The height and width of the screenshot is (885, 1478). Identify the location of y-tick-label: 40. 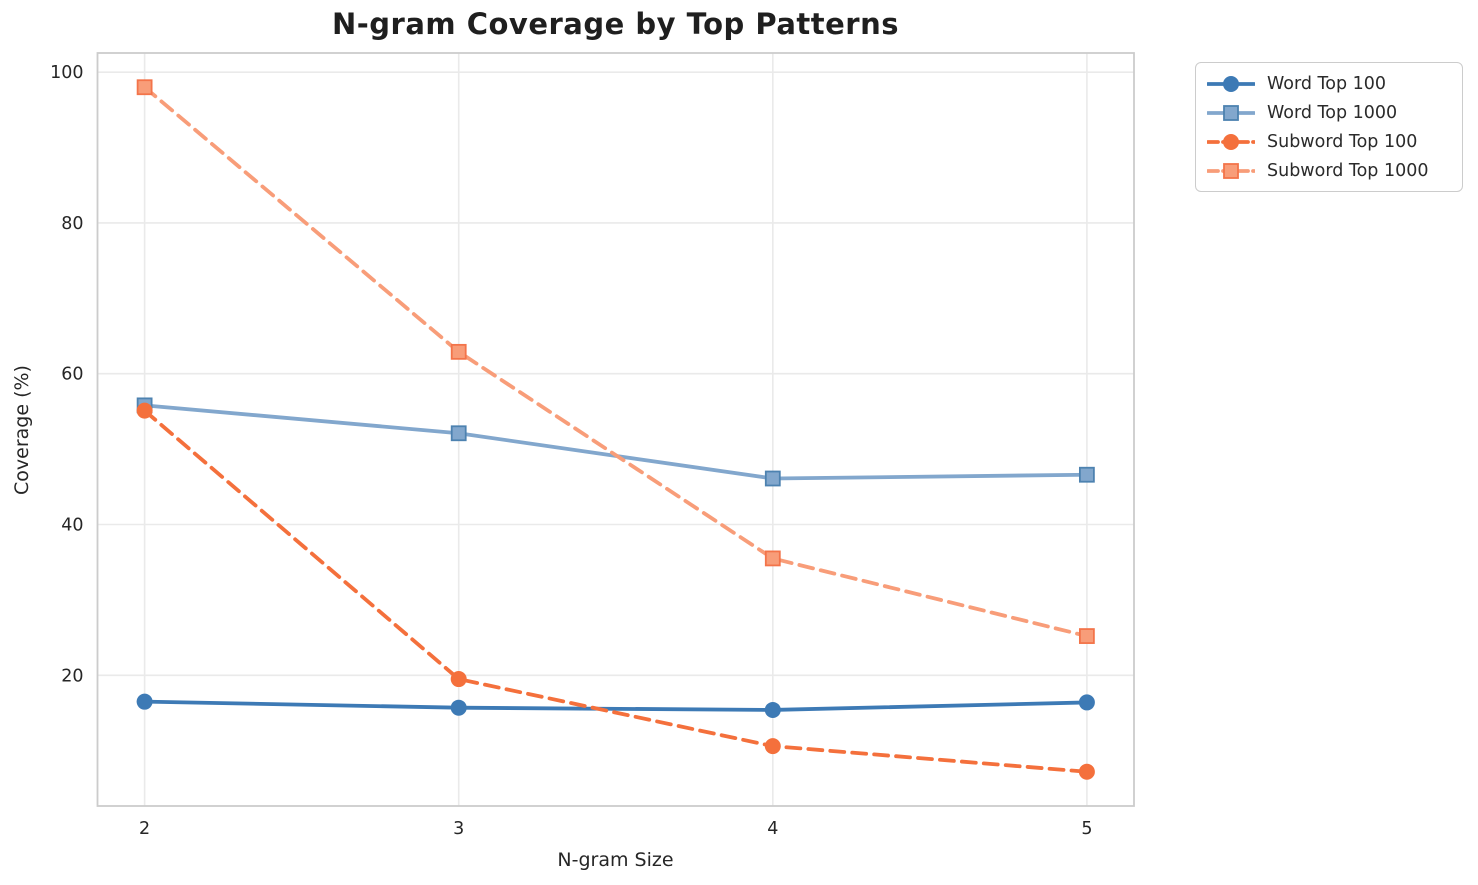
(72, 525).